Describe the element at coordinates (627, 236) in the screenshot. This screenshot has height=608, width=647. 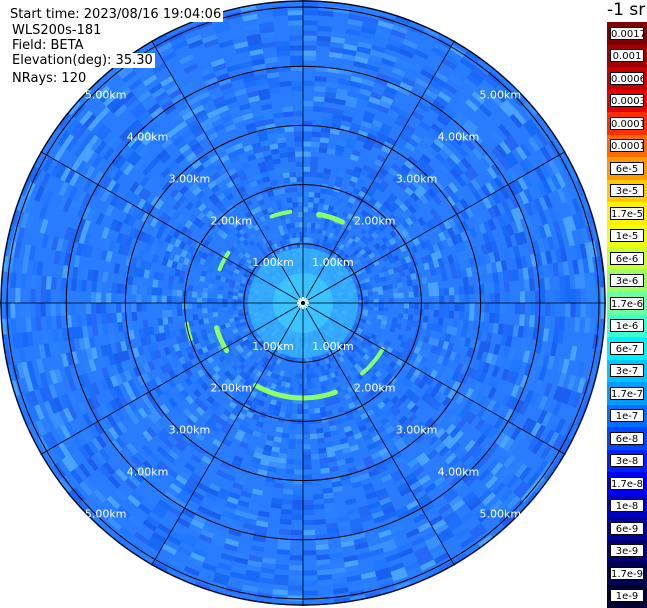
I see `colorbar-tick-label: 1e-5` at that location.